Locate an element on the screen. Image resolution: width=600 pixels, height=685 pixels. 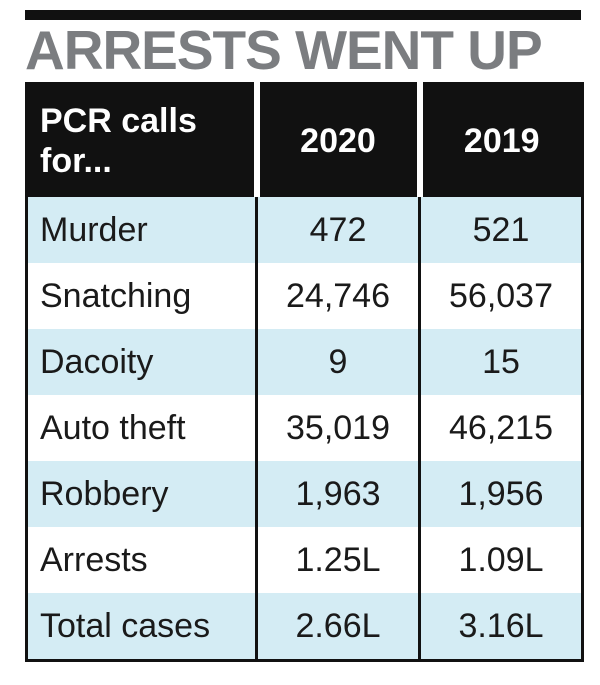
table-row: Arrests 1.25L 1.09L is located at coordinates (305, 560).